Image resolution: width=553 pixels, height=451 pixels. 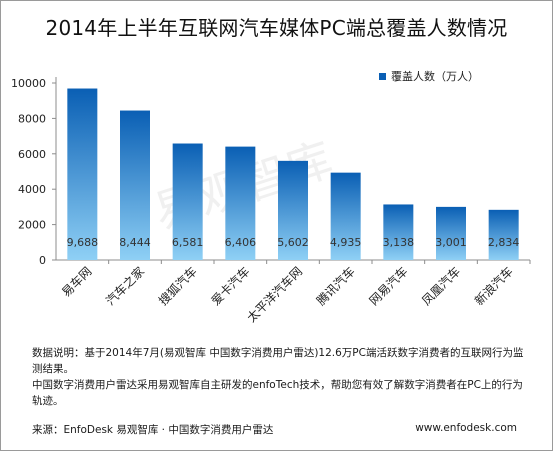 What do you see at coordinates (399, 242) in the screenshot?
I see `bar-value-label: 3,138` at bounding box center [399, 242].